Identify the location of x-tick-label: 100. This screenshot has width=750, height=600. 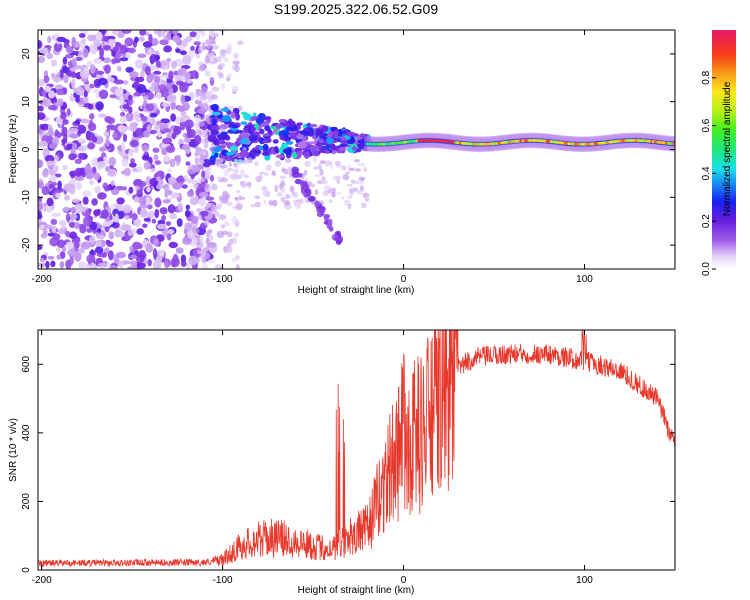
(584, 580).